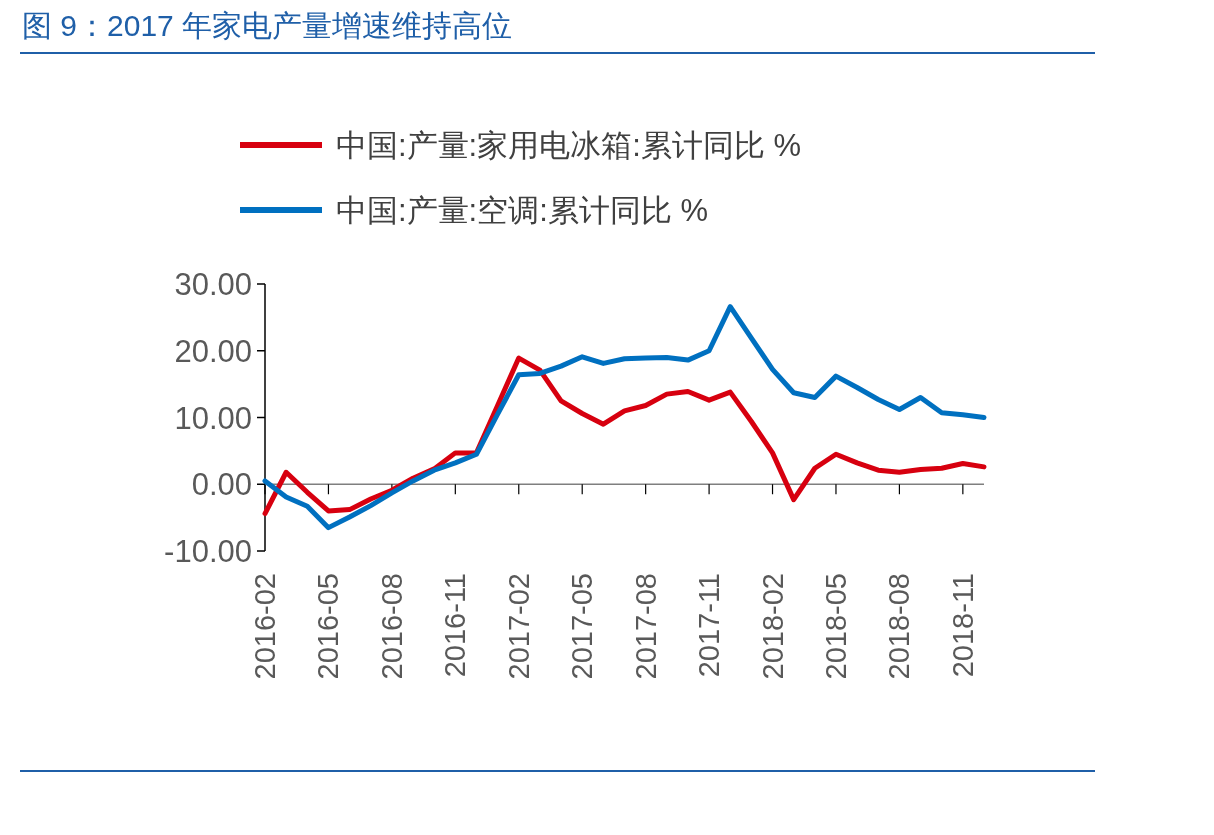  I want to click on x-tick-label: 2017-11, so click(709, 625).